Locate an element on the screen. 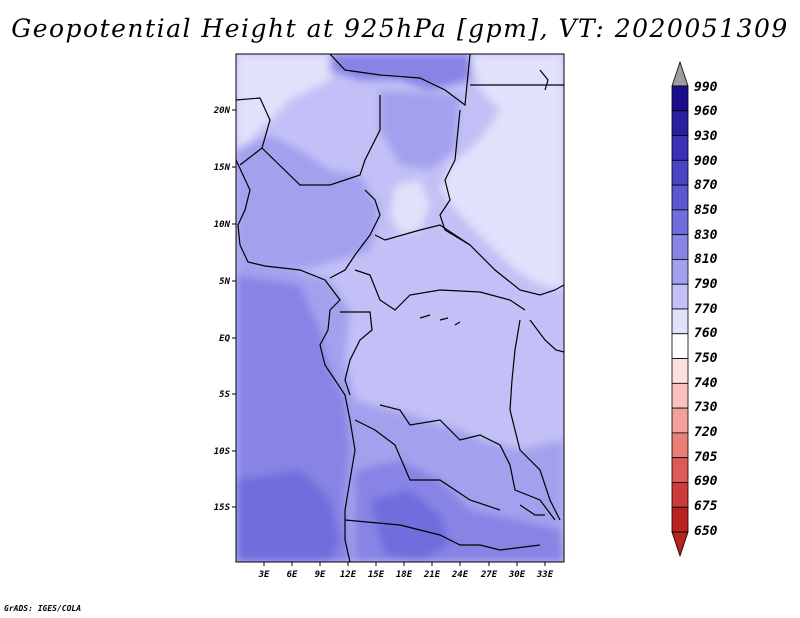  lon-tick-label-27e: 27E is located at coordinates (489, 575).